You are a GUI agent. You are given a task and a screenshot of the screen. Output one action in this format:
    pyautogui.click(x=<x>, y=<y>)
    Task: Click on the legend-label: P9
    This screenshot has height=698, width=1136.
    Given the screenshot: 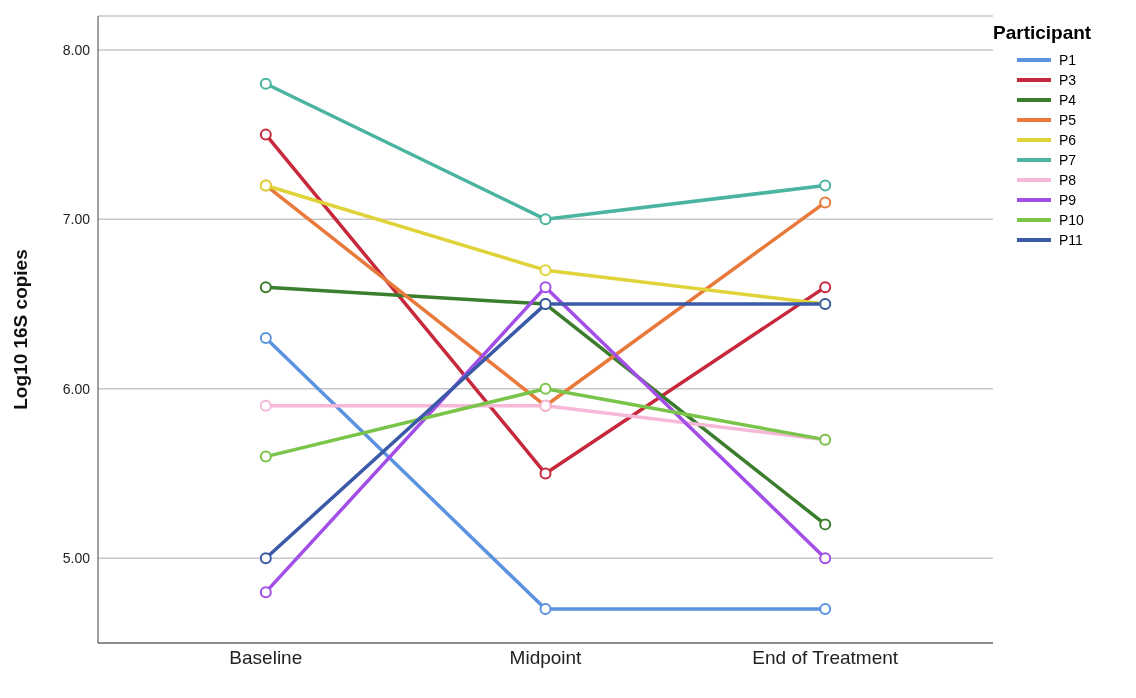 What is the action you would take?
    pyautogui.click(x=1068, y=200)
    